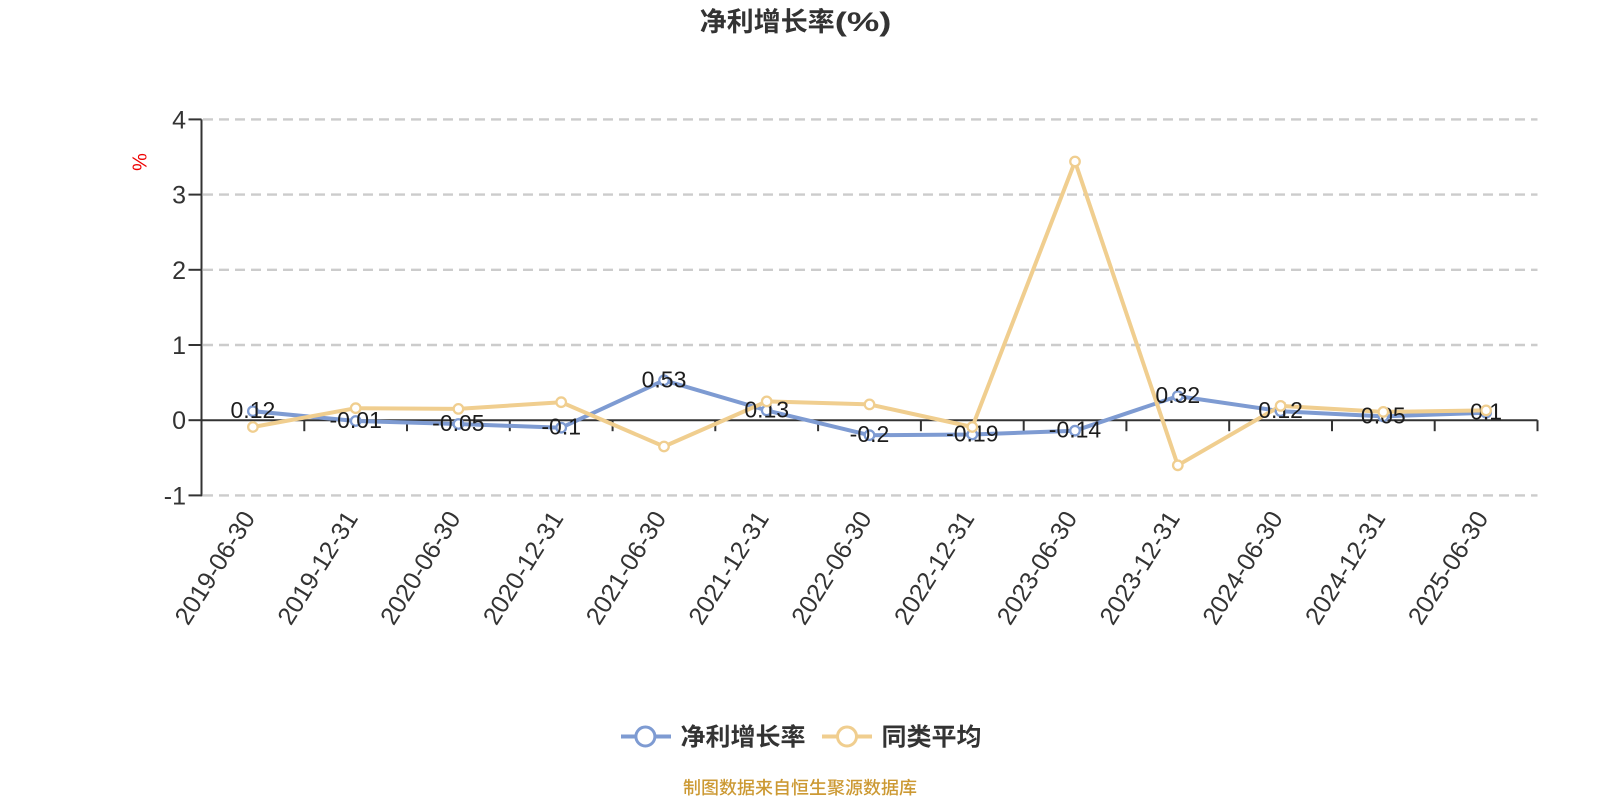 The height and width of the screenshot is (805, 1600). What do you see at coordinates (179, 196) in the screenshot?
I see `svg-text: 3` at bounding box center [179, 196].